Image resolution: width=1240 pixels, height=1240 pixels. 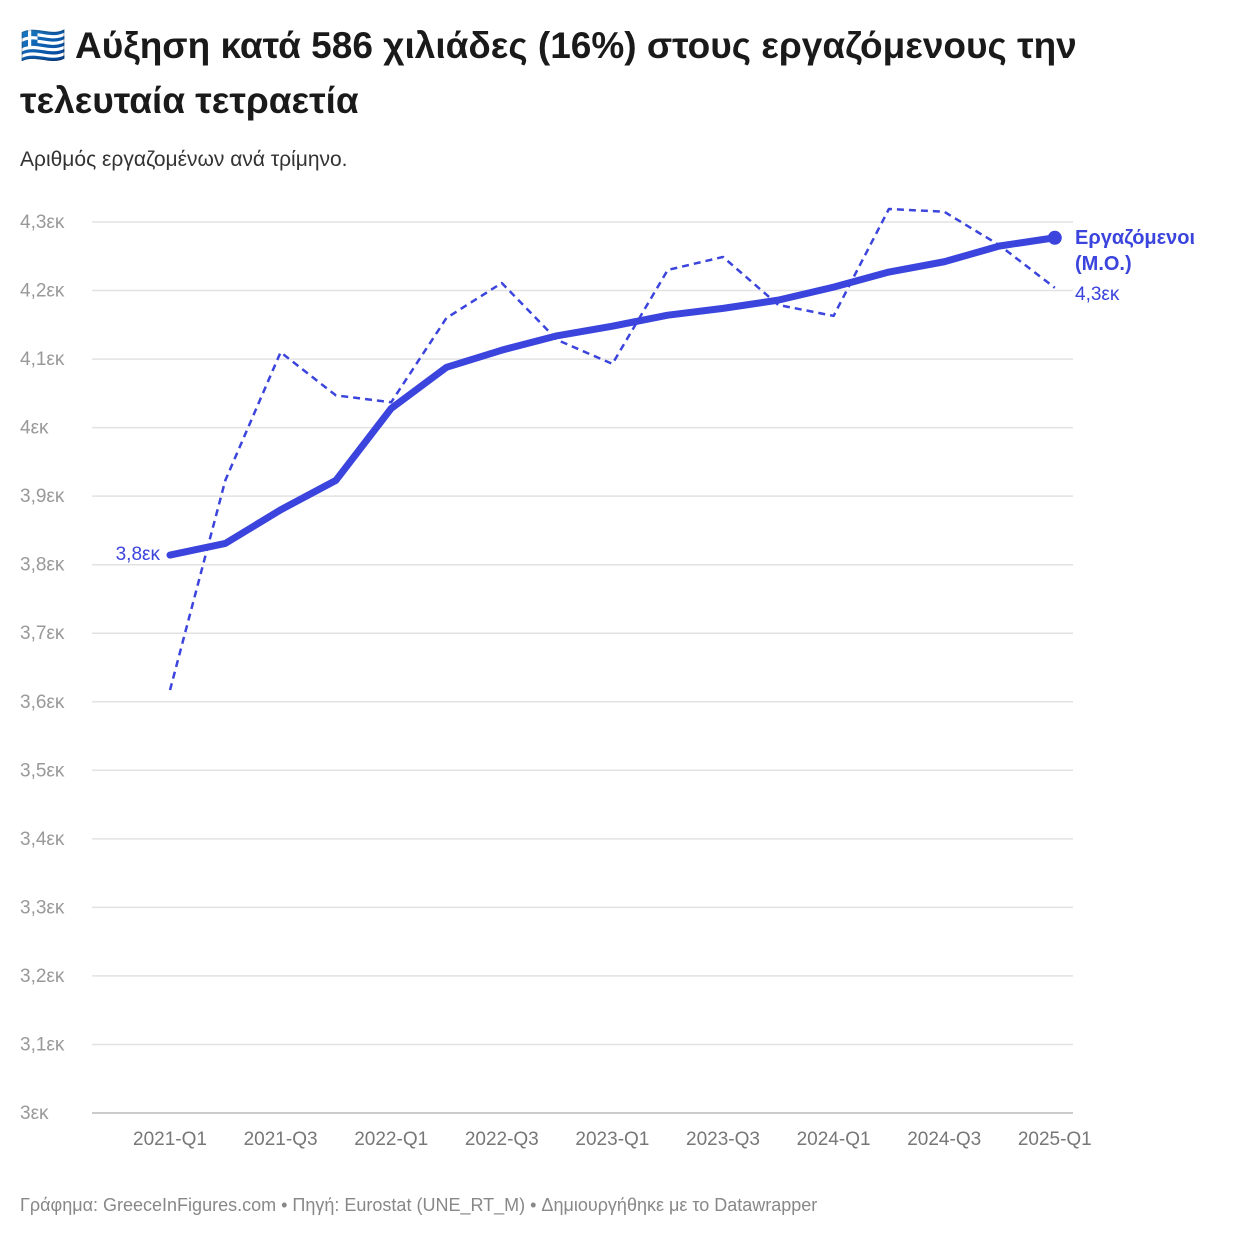 What do you see at coordinates (42, 976) in the screenshot?
I see `y-tick-label: 3,2εκ` at bounding box center [42, 976].